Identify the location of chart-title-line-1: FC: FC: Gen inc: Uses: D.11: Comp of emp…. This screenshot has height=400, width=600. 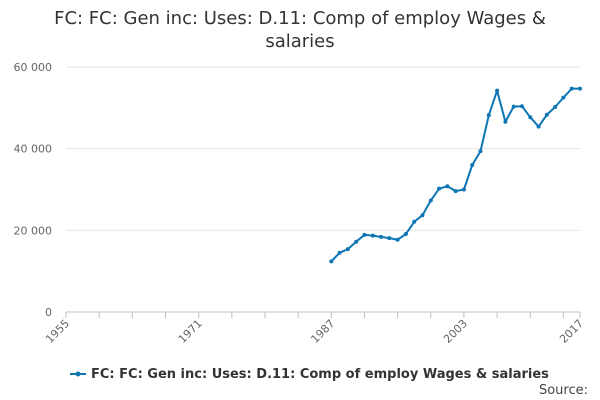
(300, 18).